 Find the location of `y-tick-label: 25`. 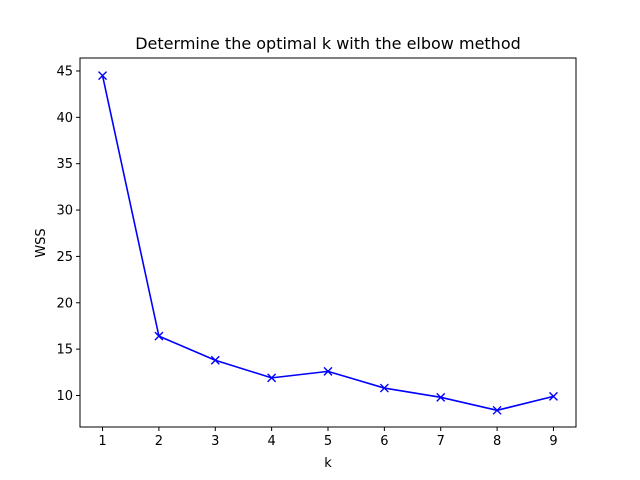

y-tick-label: 25 is located at coordinates (64, 257).